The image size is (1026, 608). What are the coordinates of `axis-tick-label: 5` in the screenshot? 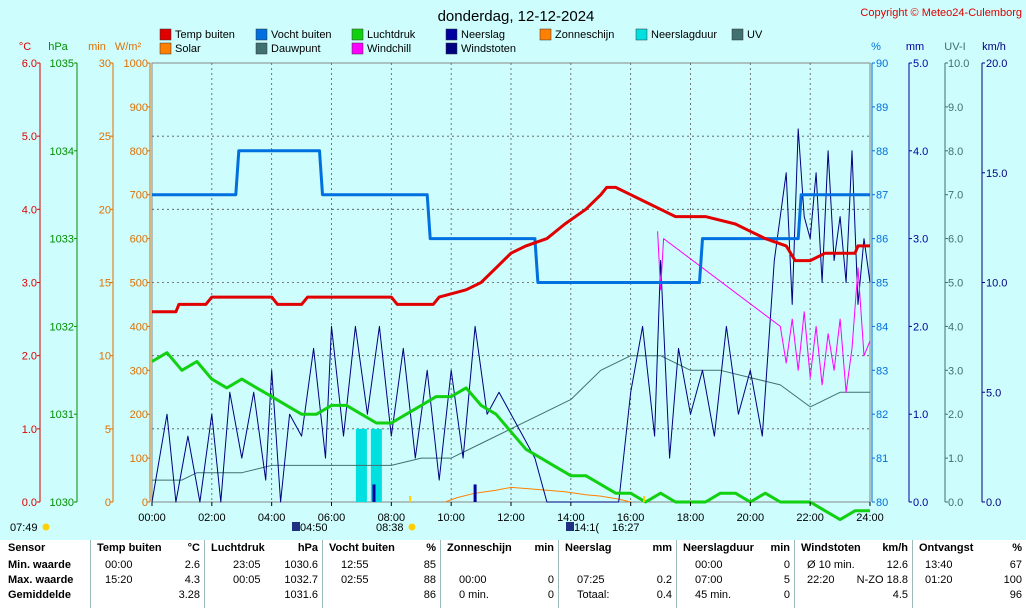 It's located at (108, 430).